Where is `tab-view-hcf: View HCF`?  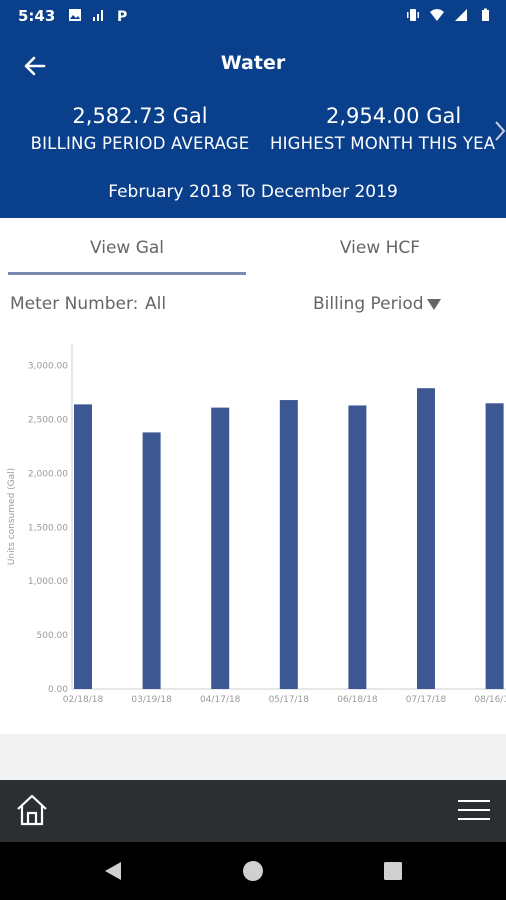 tab-view-hcf: View HCF is located at coordinates (380, 248).